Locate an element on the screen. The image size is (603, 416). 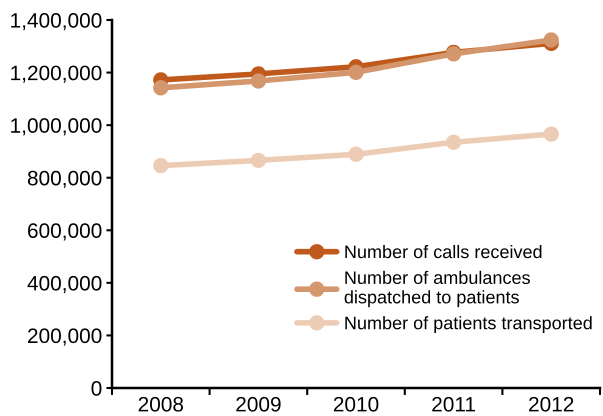
x-tick-label: 2010 is located at coordinates (356, 404).